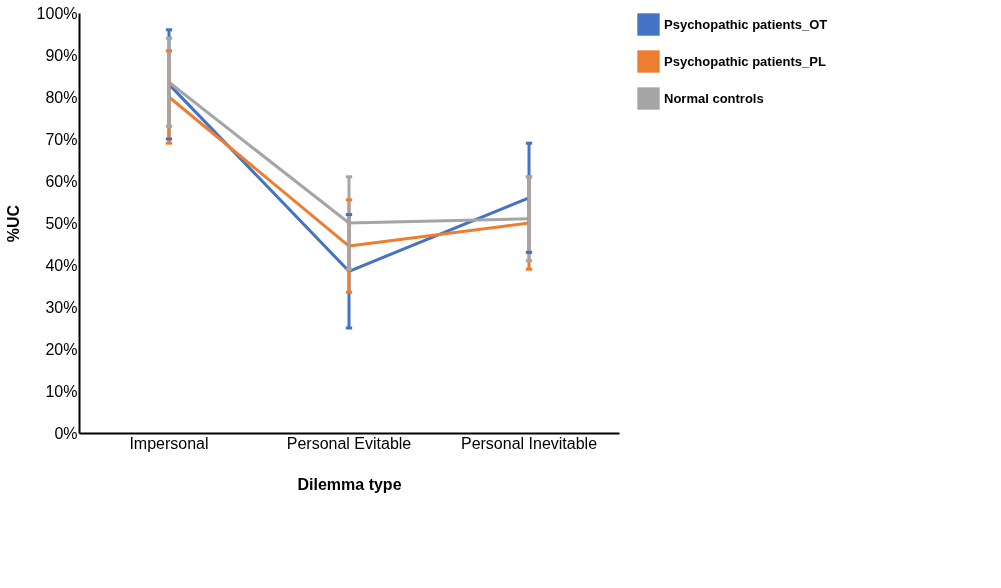  What do you see at coordinates (61, 307) in the screenshot?
I see `y-tick-label: 30%` at bounding box center [61, 307].